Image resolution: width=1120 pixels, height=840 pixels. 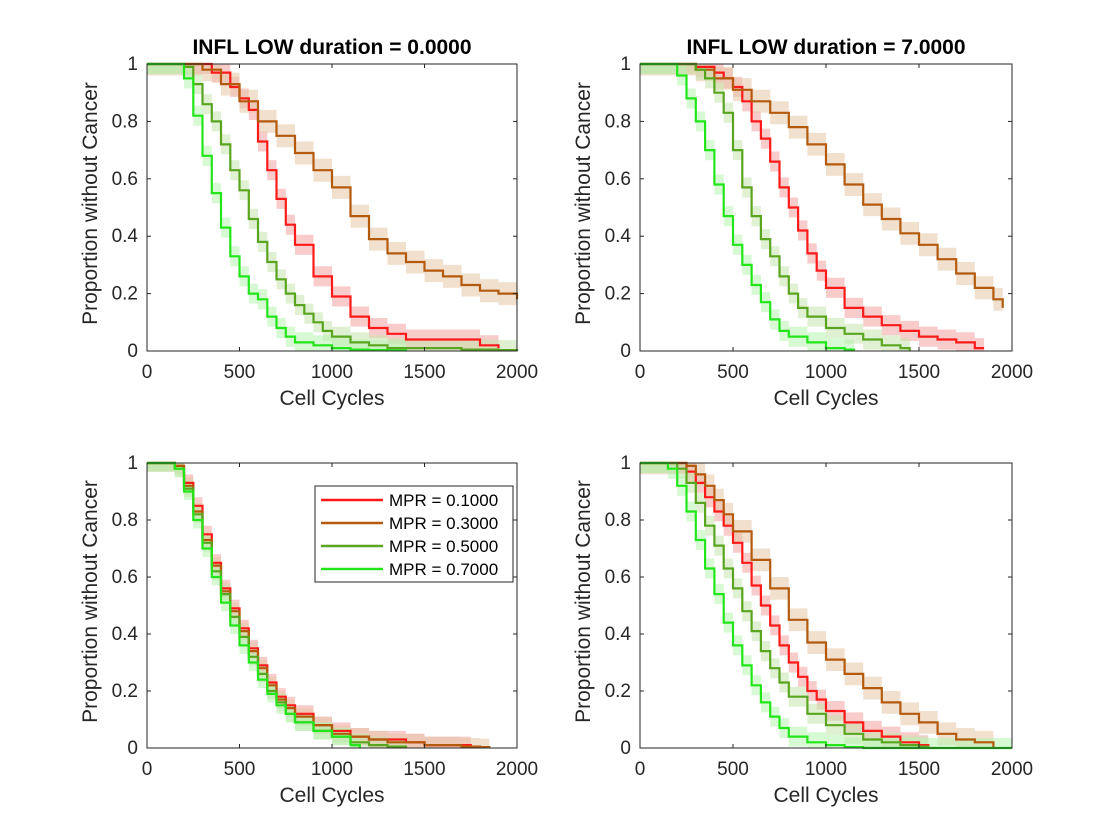 I want to click on series-4-band, so click(x=826, y=605).